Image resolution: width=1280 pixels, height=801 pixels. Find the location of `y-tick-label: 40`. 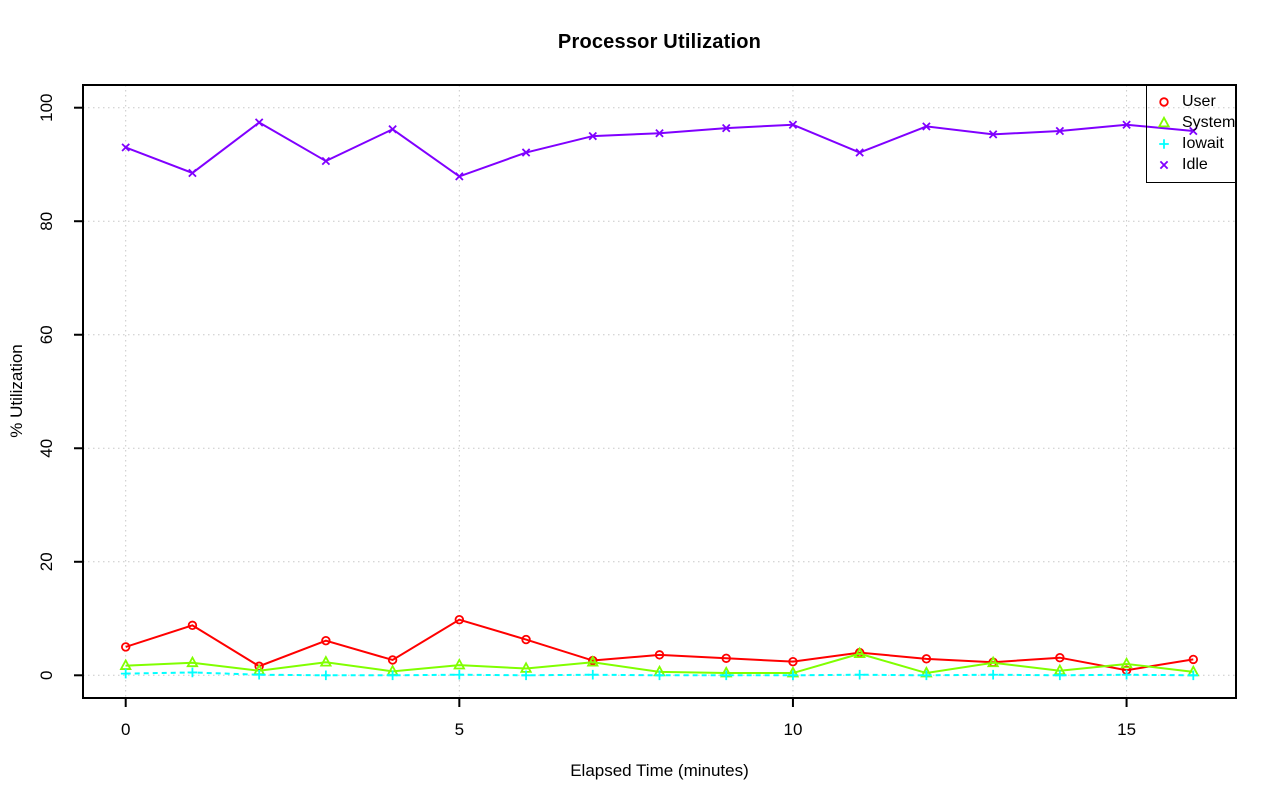

y-tick-label: 40 is located at coordinates (46, 448).